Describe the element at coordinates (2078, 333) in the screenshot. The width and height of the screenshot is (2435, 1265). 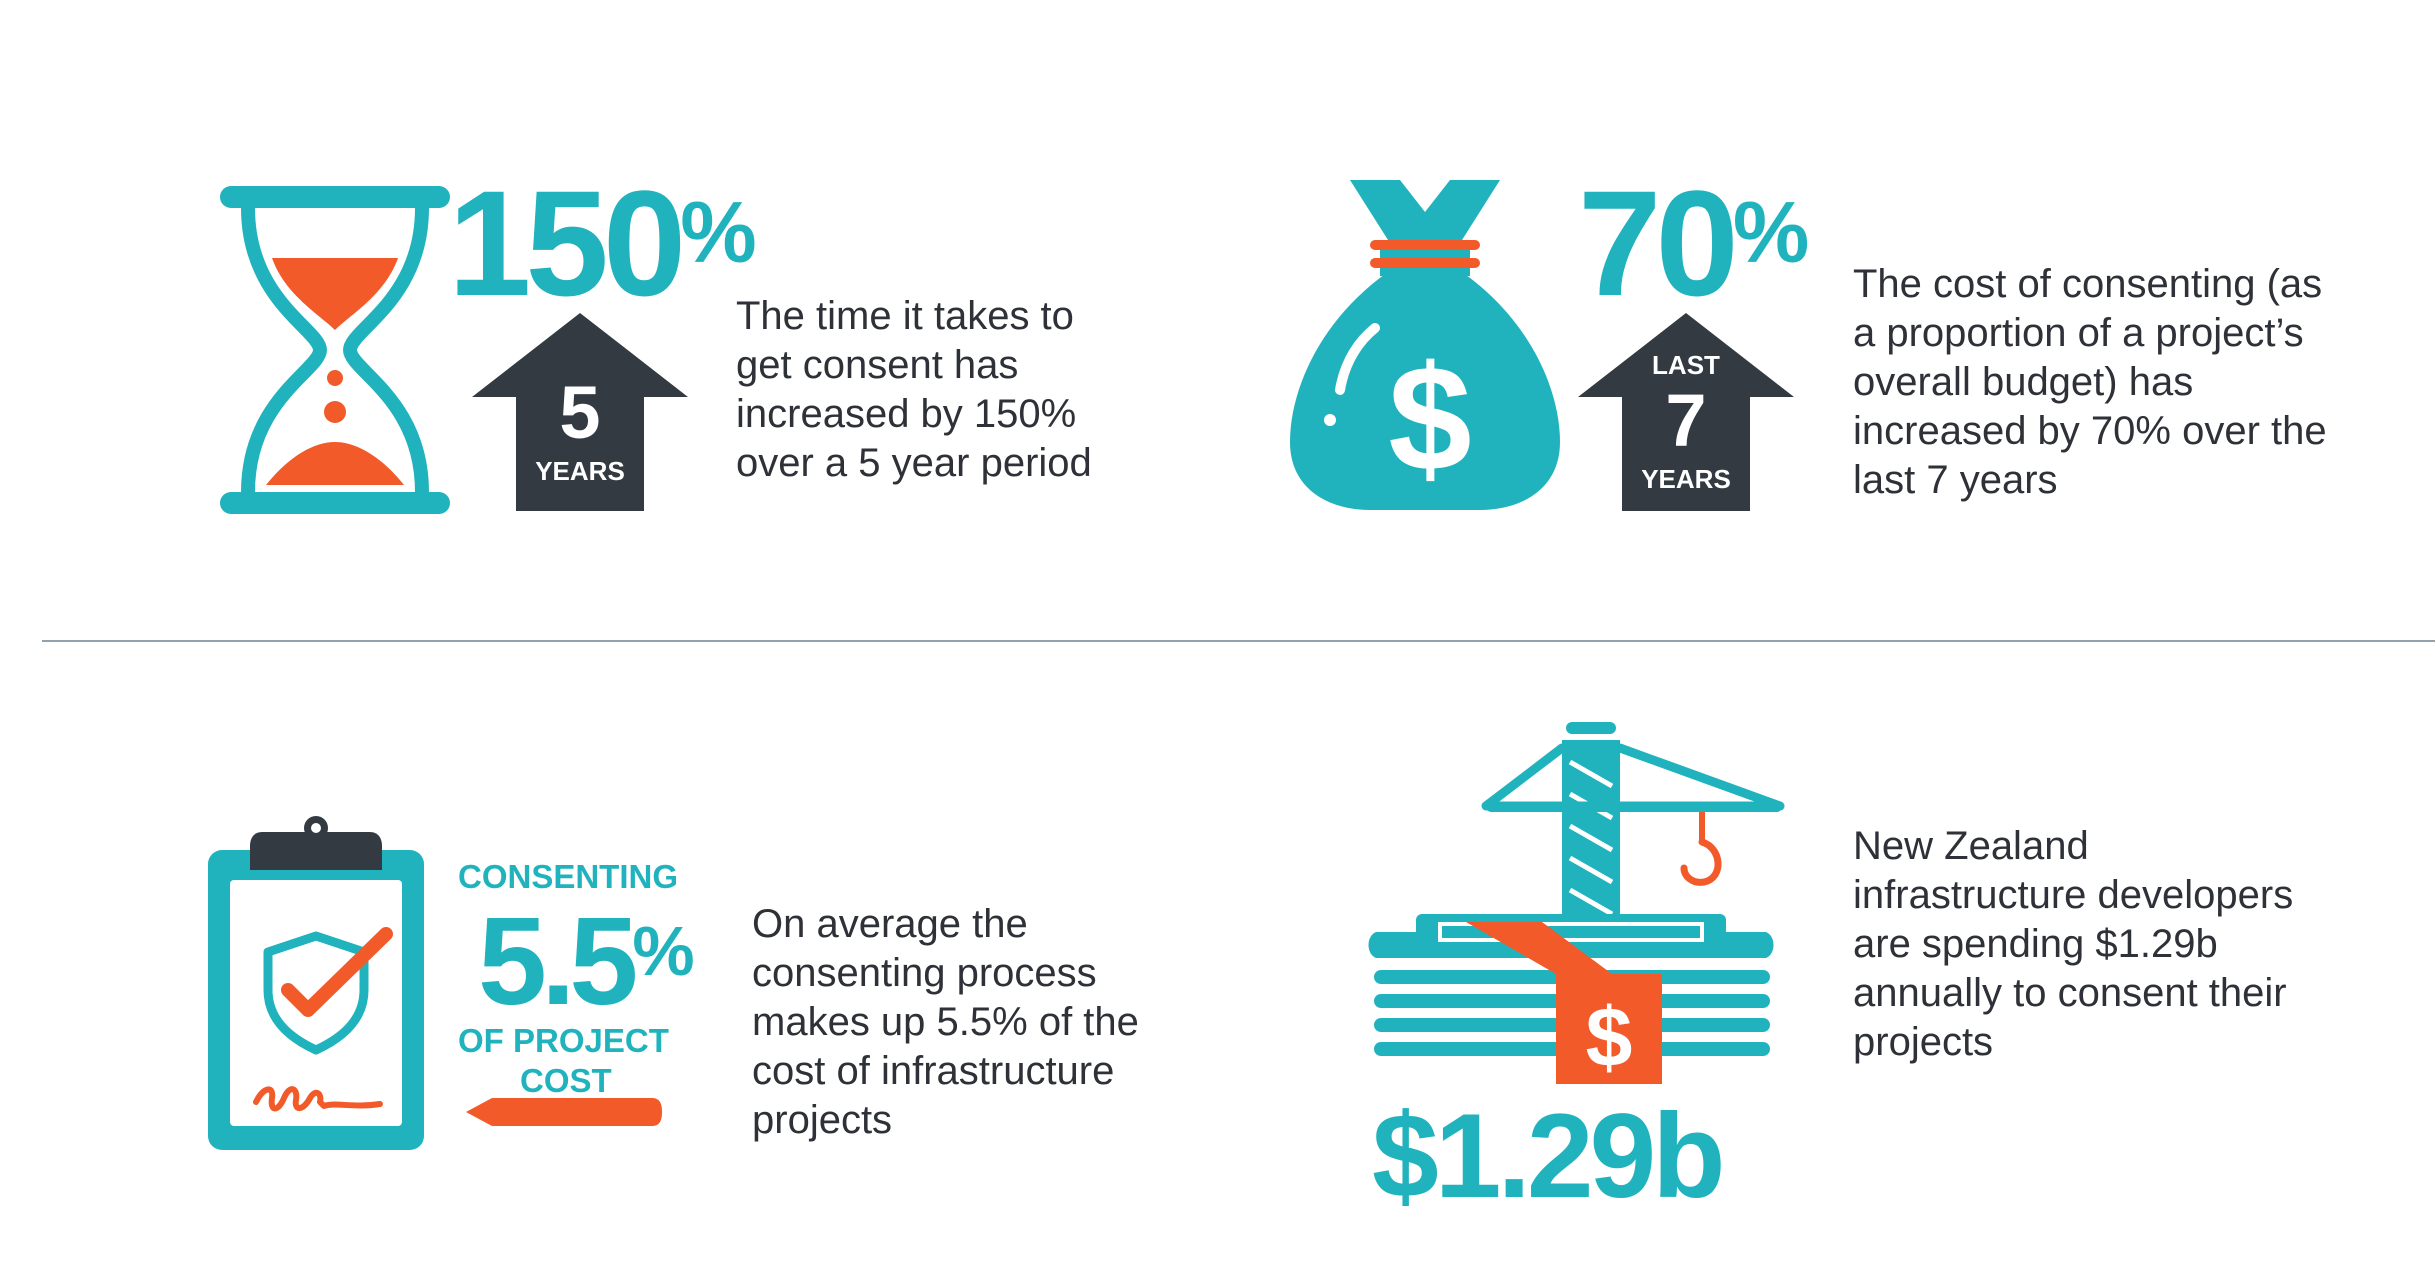
I see `stat2-line-2: a proportion of a project’s` at that location.